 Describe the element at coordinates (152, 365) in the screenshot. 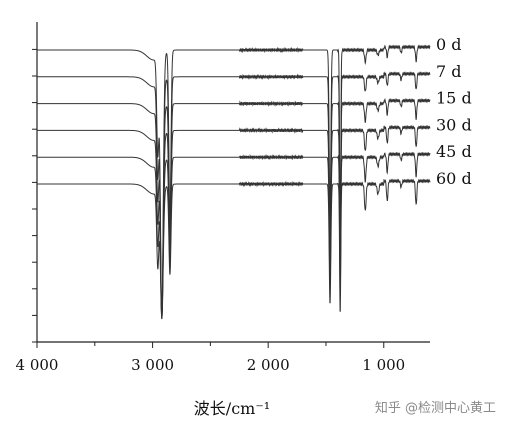

I see `x-tick-label: 3 000` at that location.